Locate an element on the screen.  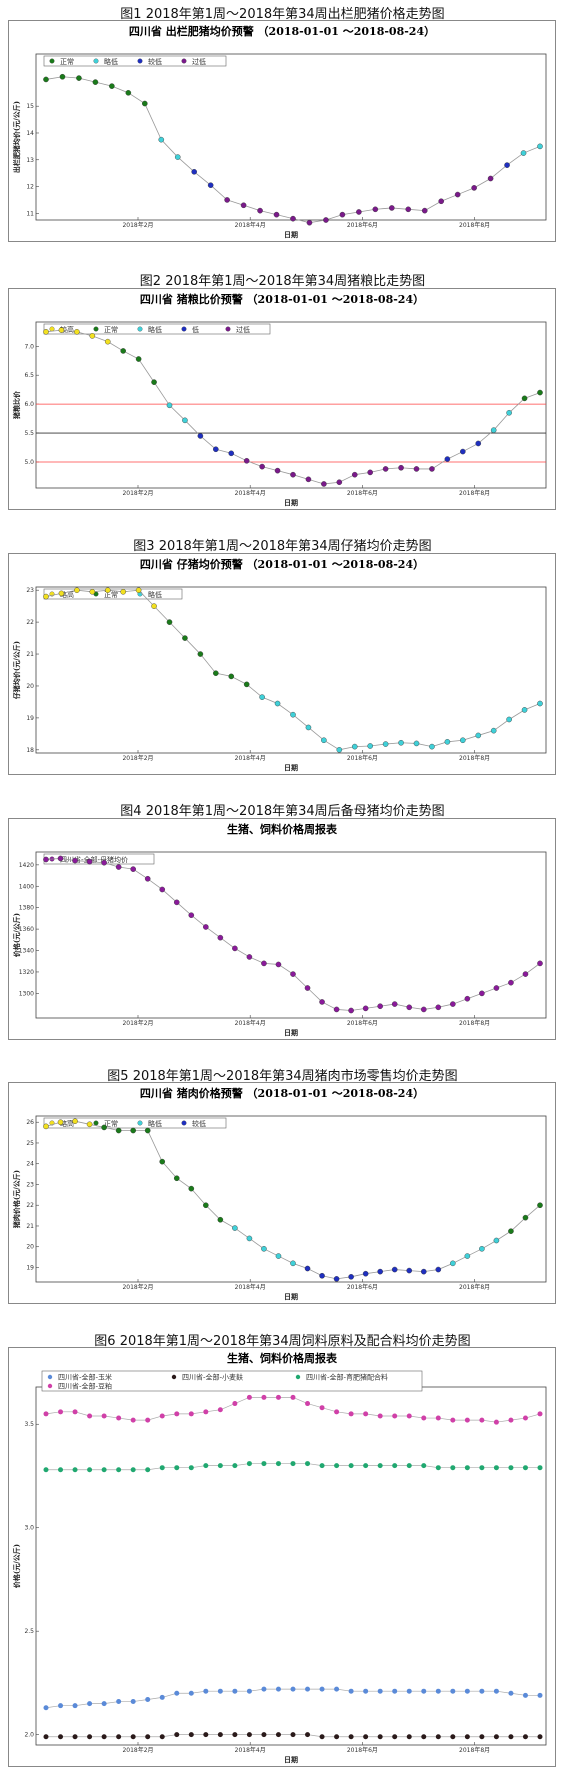
y-tick-label: 21 is located at coordinates (30, 1226).